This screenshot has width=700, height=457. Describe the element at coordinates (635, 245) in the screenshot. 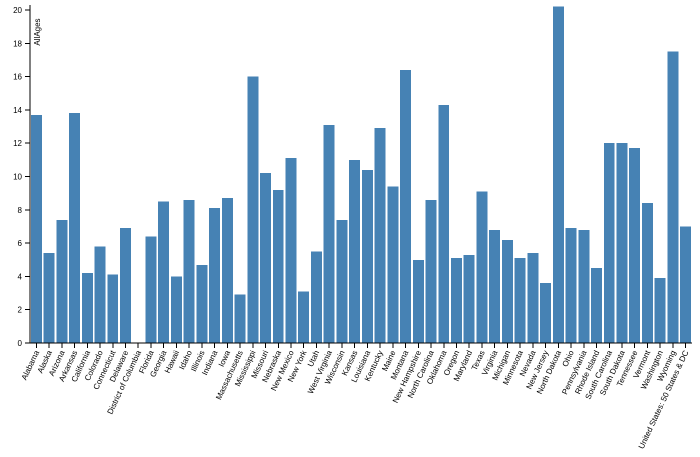

I see `bar-tennessee` at that location.